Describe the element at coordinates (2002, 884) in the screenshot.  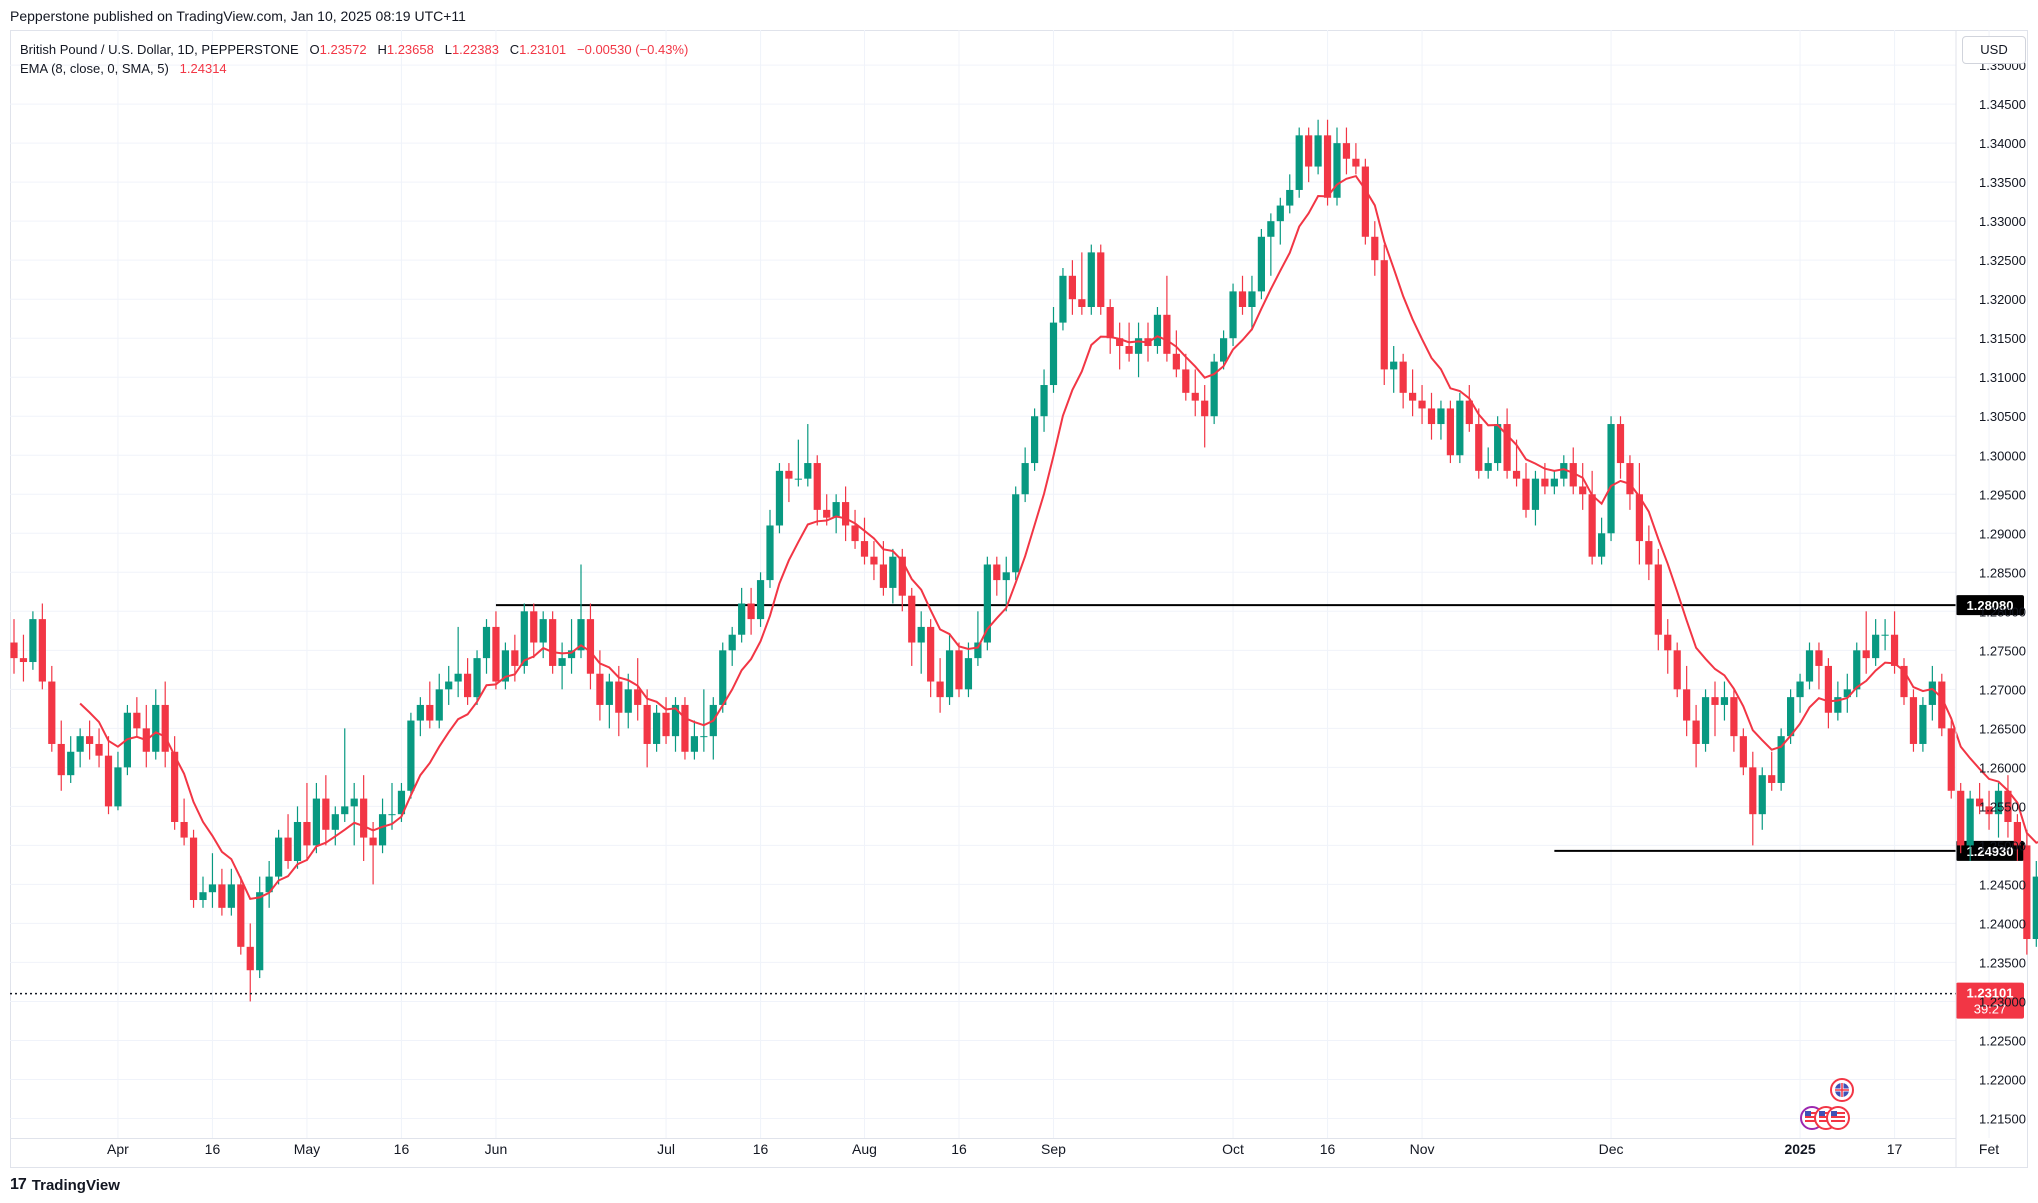
I see `y-tick-label: 1.24500` at that location.